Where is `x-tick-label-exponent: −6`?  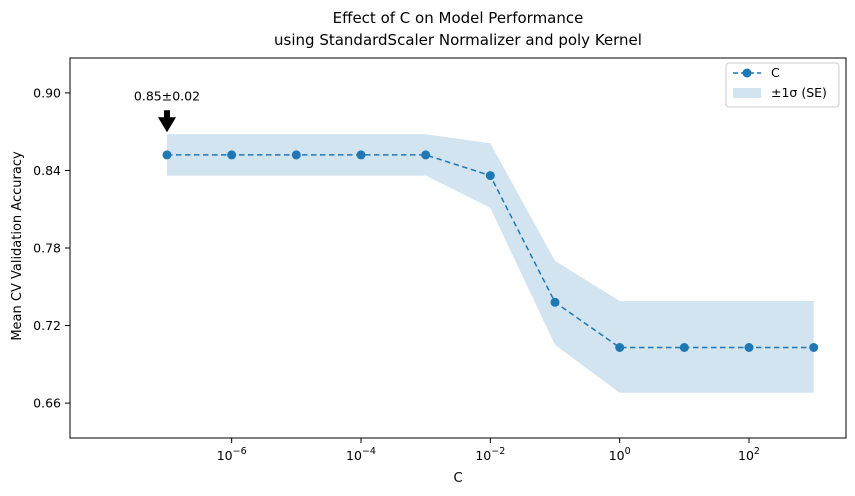
x-tick-label-exponent: −6 is located at coordinates (240, 451).